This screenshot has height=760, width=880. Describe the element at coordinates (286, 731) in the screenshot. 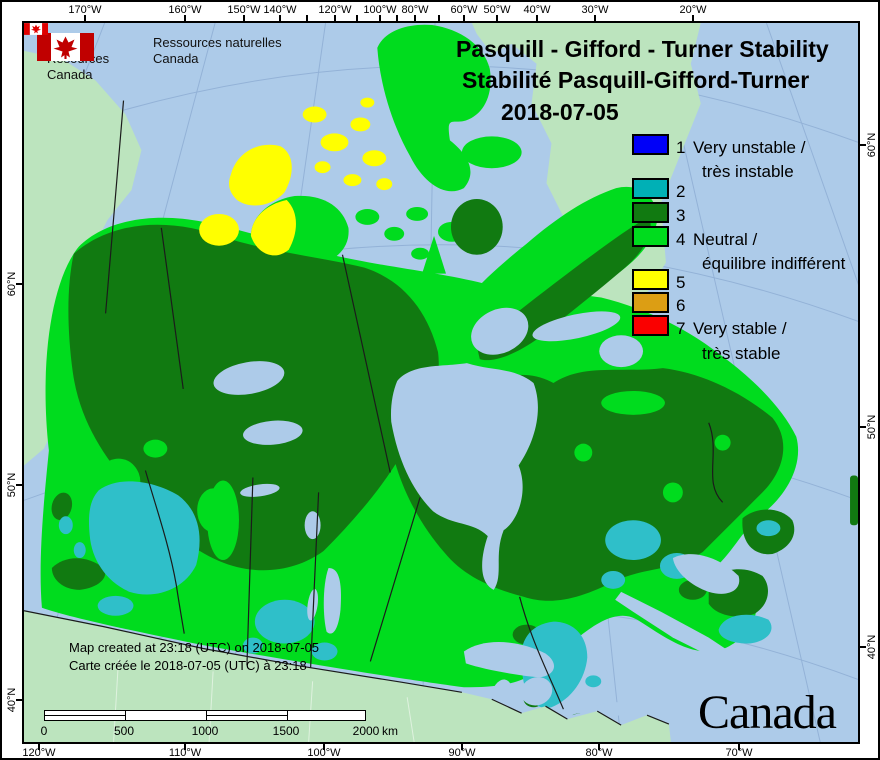

I see `scale-label: 1500` at that location.